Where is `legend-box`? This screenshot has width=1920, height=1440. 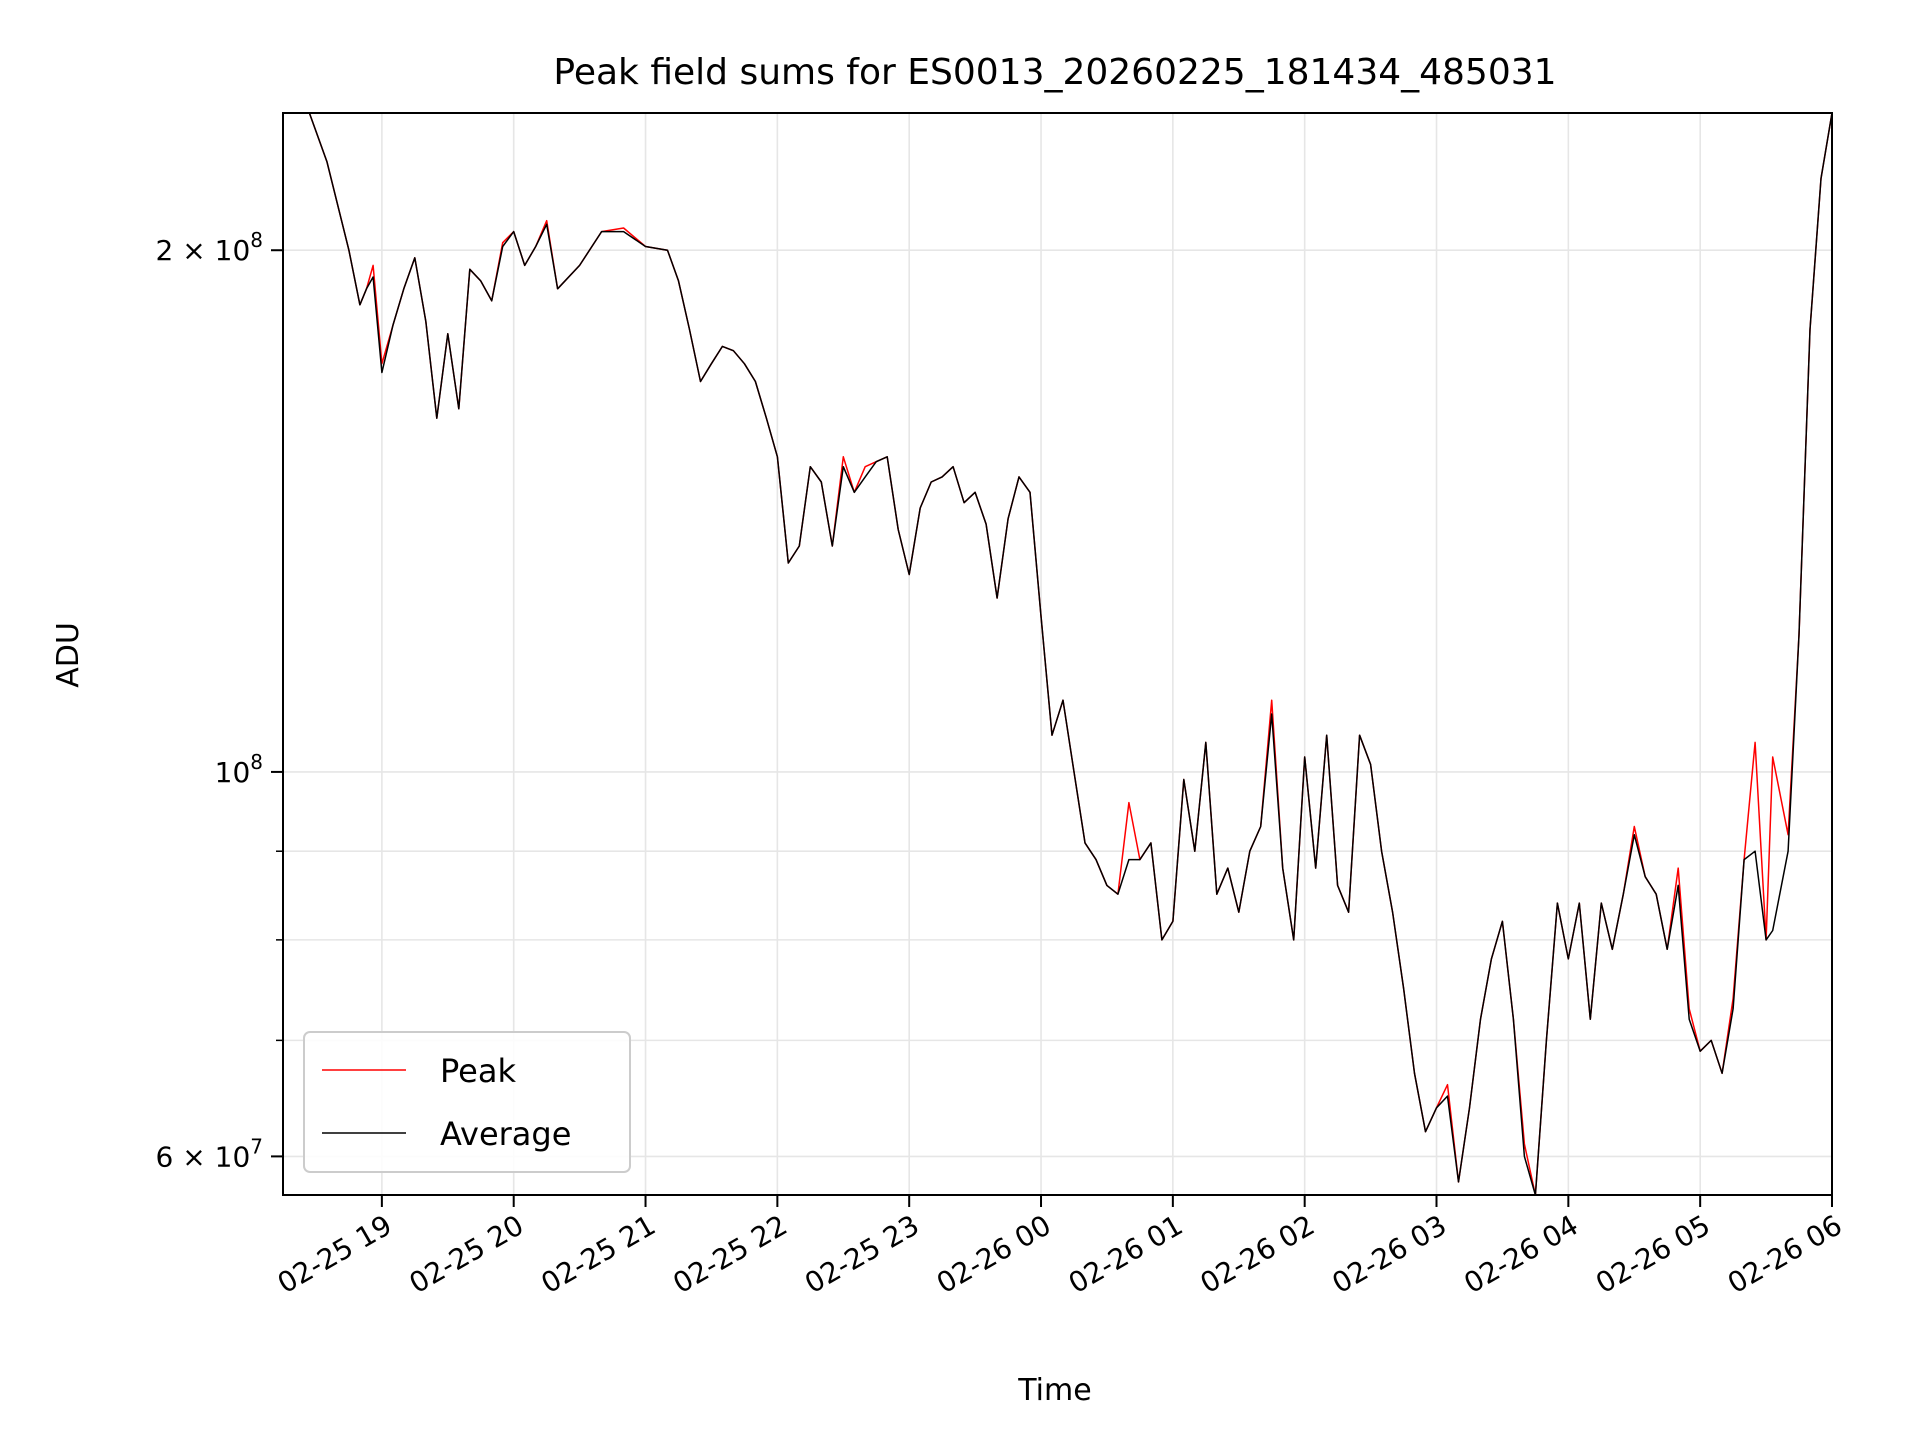 legend-box is located at coordinates (467, 1102).